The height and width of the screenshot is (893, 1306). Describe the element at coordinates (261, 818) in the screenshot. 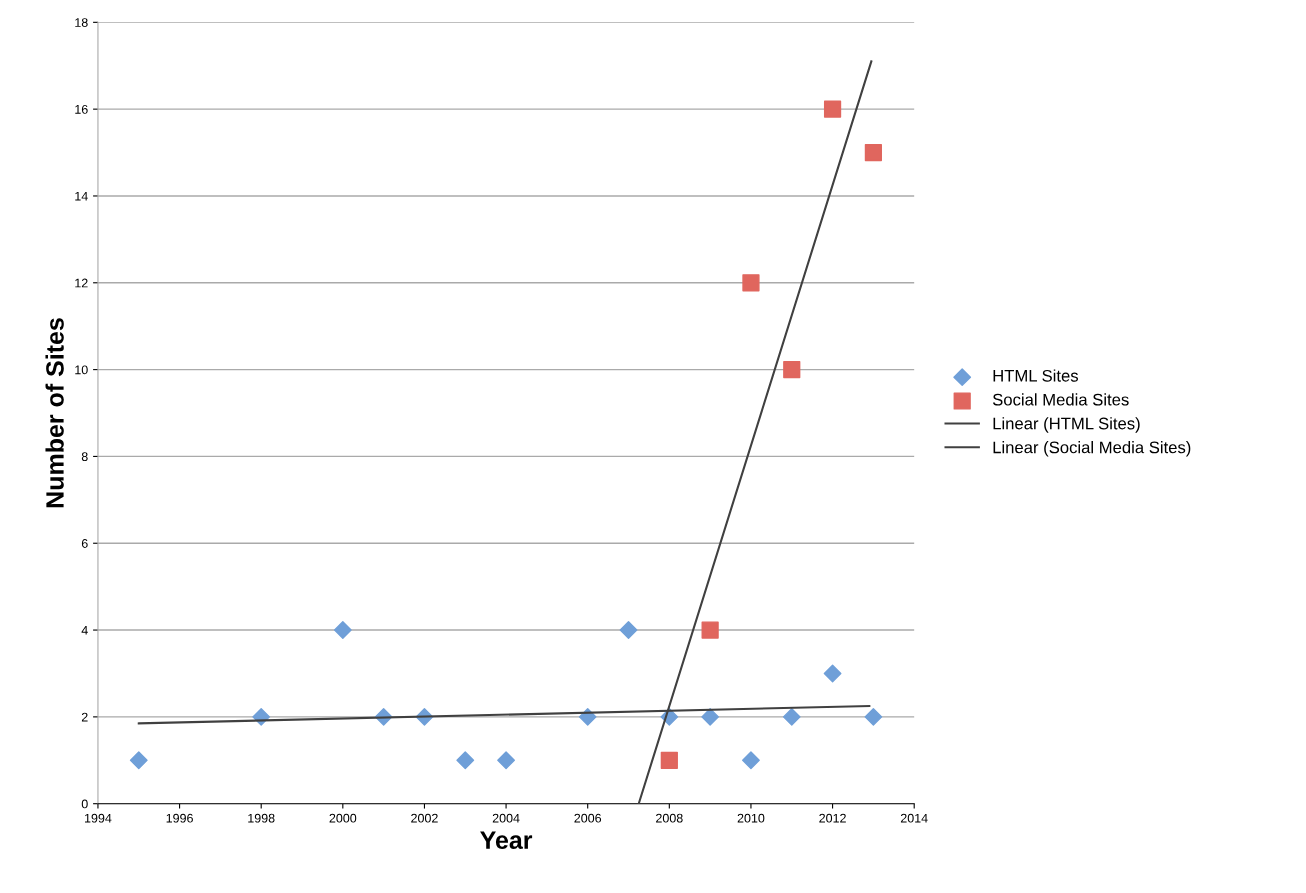

I see `x-tick-label: 1998` at that location.